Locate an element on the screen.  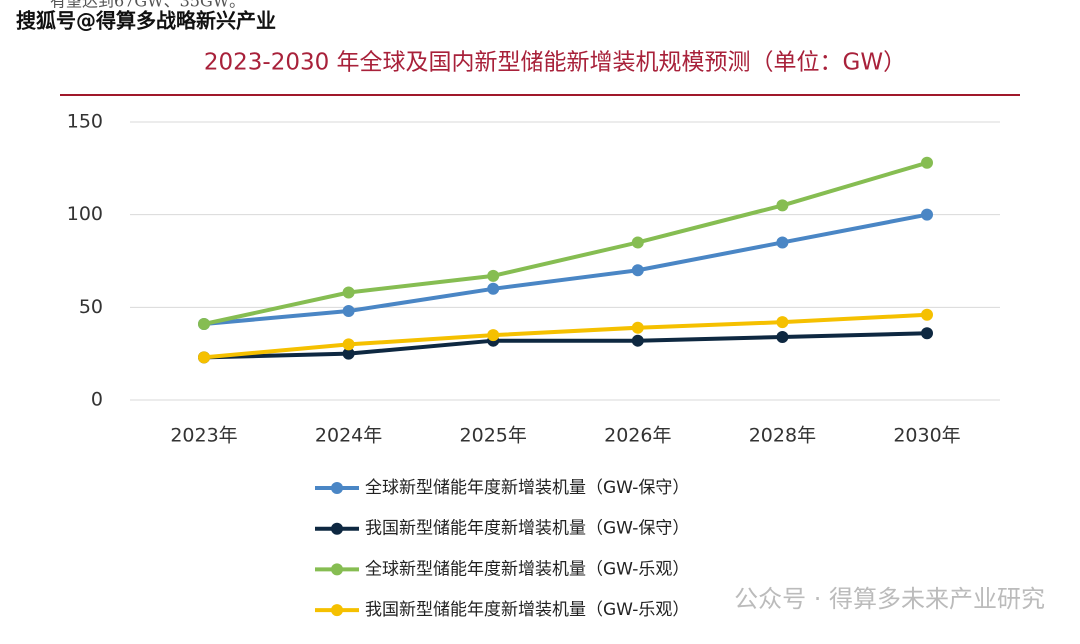
y-tick-label: 150 is located at coordinates (85, 122).